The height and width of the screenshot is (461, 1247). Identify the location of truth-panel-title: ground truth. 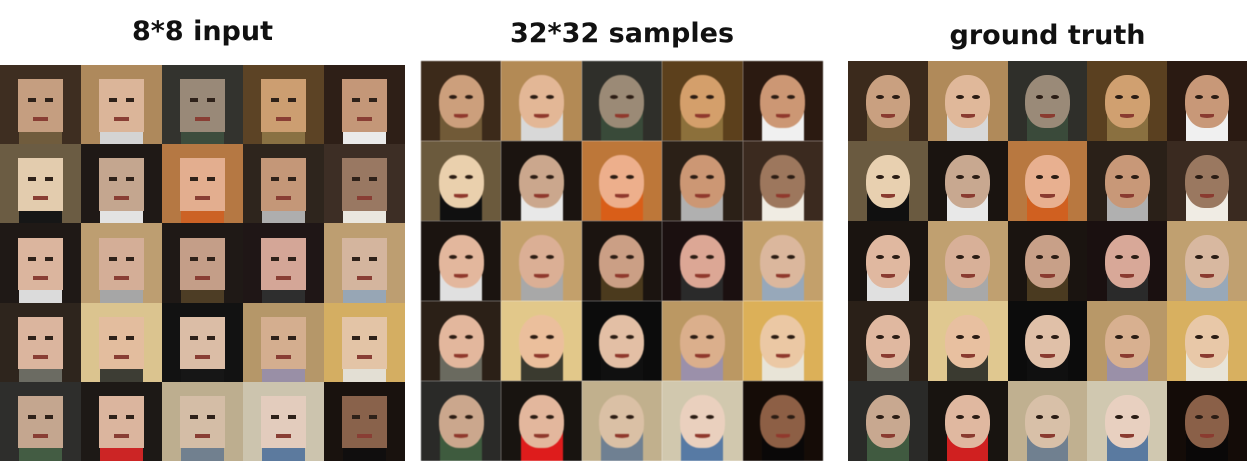
(1047, 35).